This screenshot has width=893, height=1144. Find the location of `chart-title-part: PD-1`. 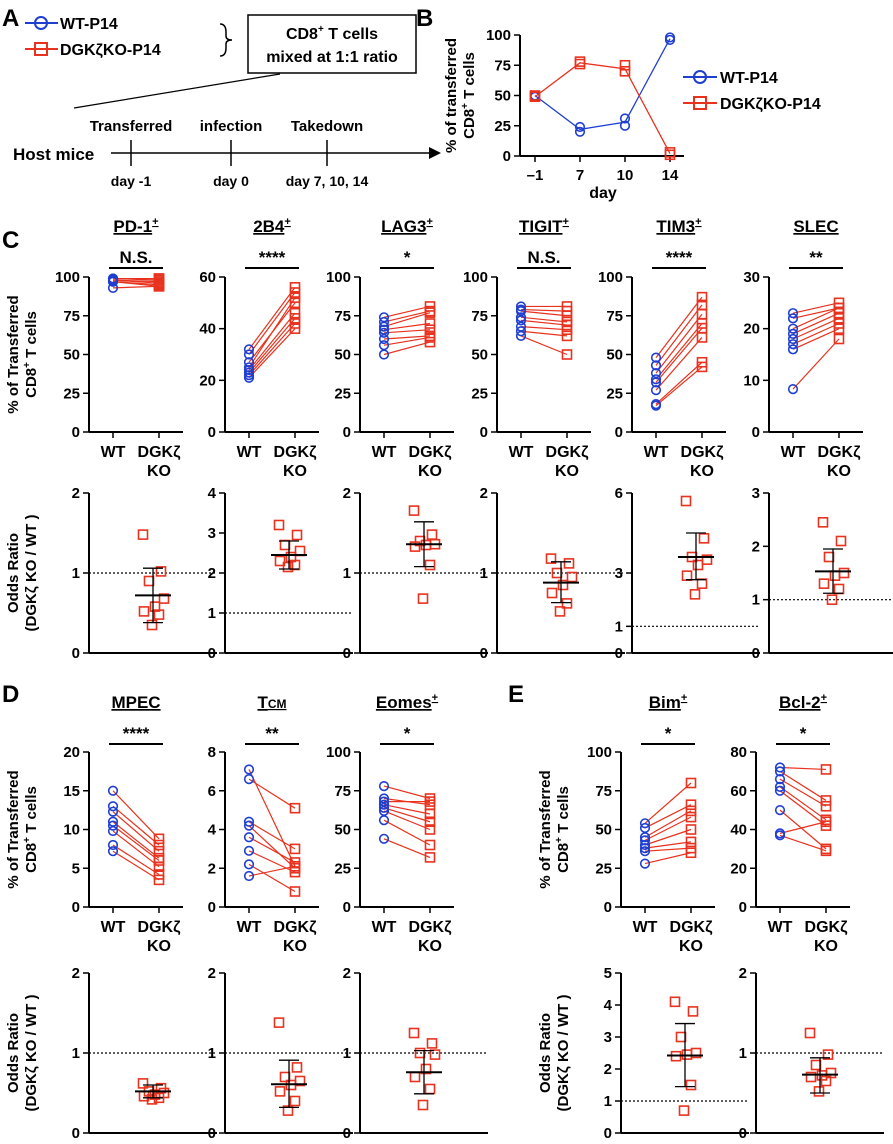

chart-title-part: PD-1 is located at coordinates (132, 226).